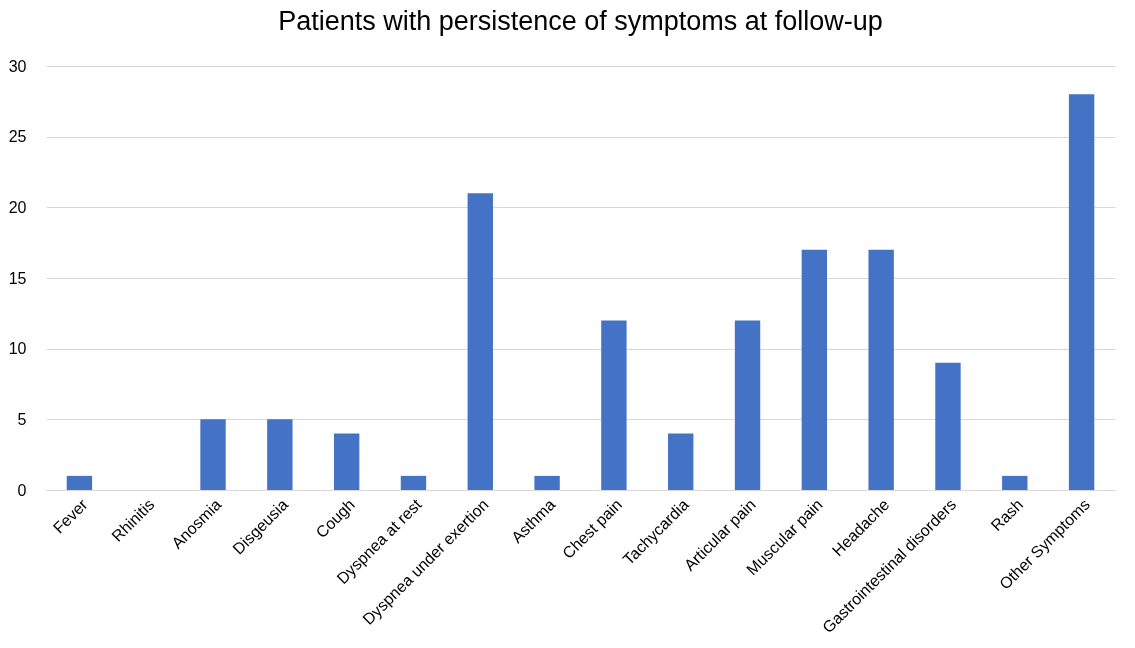 The width and height of the screenshot is (1135, 648). Describe the element at coordinates (580, 21) in the screenshot. I see `chart-title: Patients with persistence of symptoms at follow-up` at that location.